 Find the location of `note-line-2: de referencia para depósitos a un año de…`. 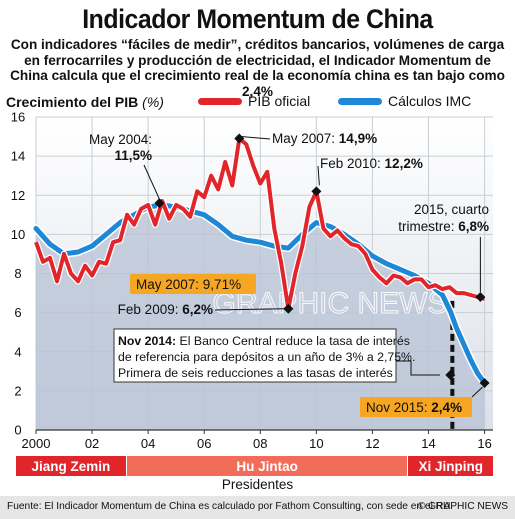

note-line-2: de referencia para depósitos a un año de… is located at coordinates (266, 357).